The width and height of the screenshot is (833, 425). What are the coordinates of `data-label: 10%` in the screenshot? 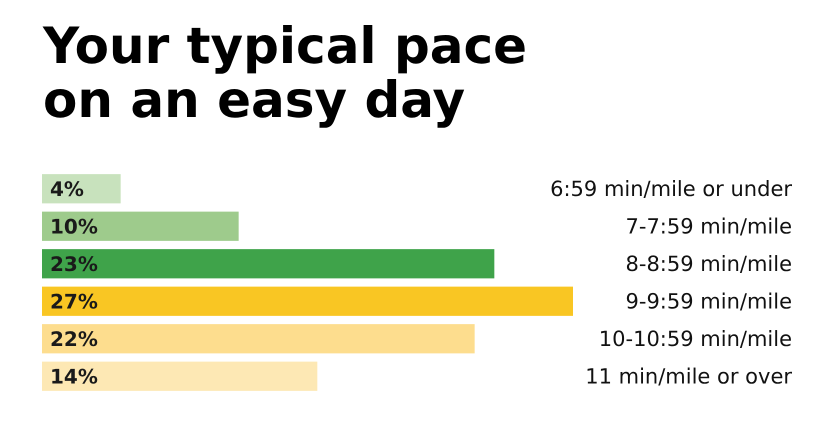 It's located at (74, 226).